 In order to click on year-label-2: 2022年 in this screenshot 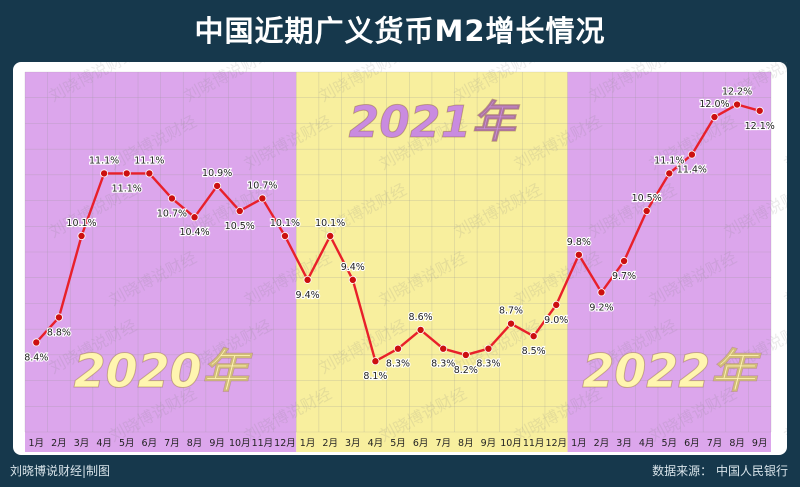, I will do `click(671, 371)`.